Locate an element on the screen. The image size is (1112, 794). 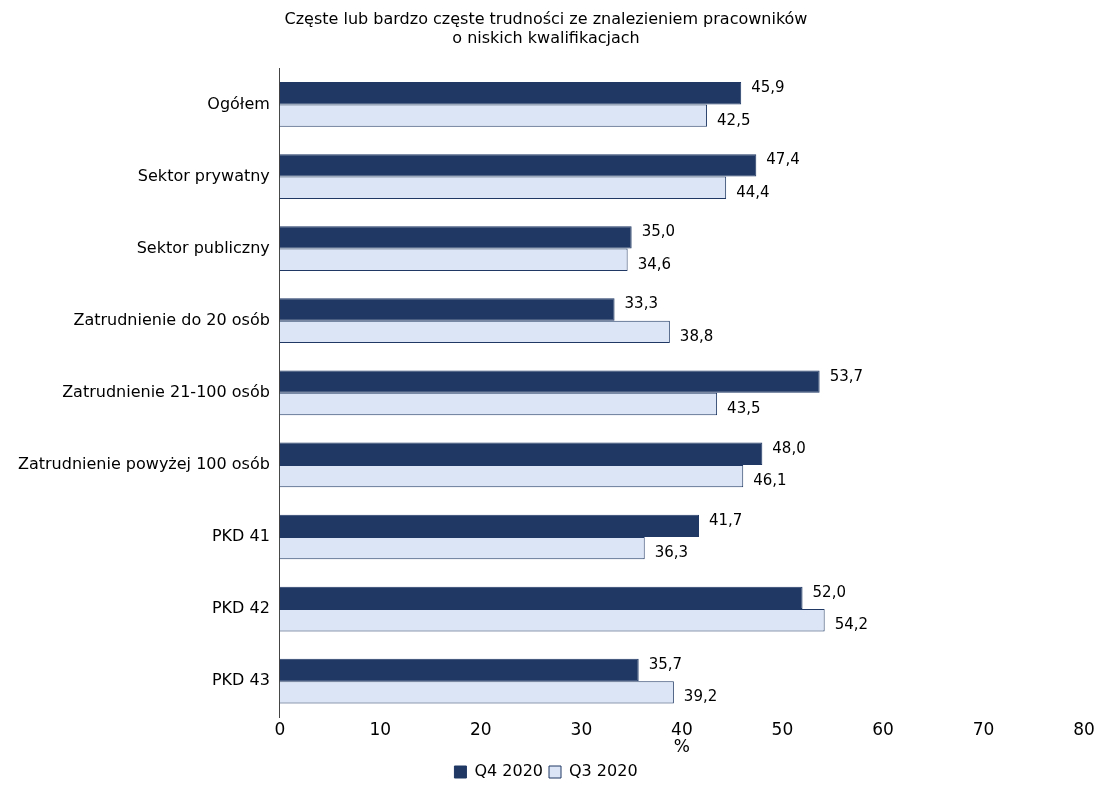
data-label: 41,7 is located at coordinates (726, 519).